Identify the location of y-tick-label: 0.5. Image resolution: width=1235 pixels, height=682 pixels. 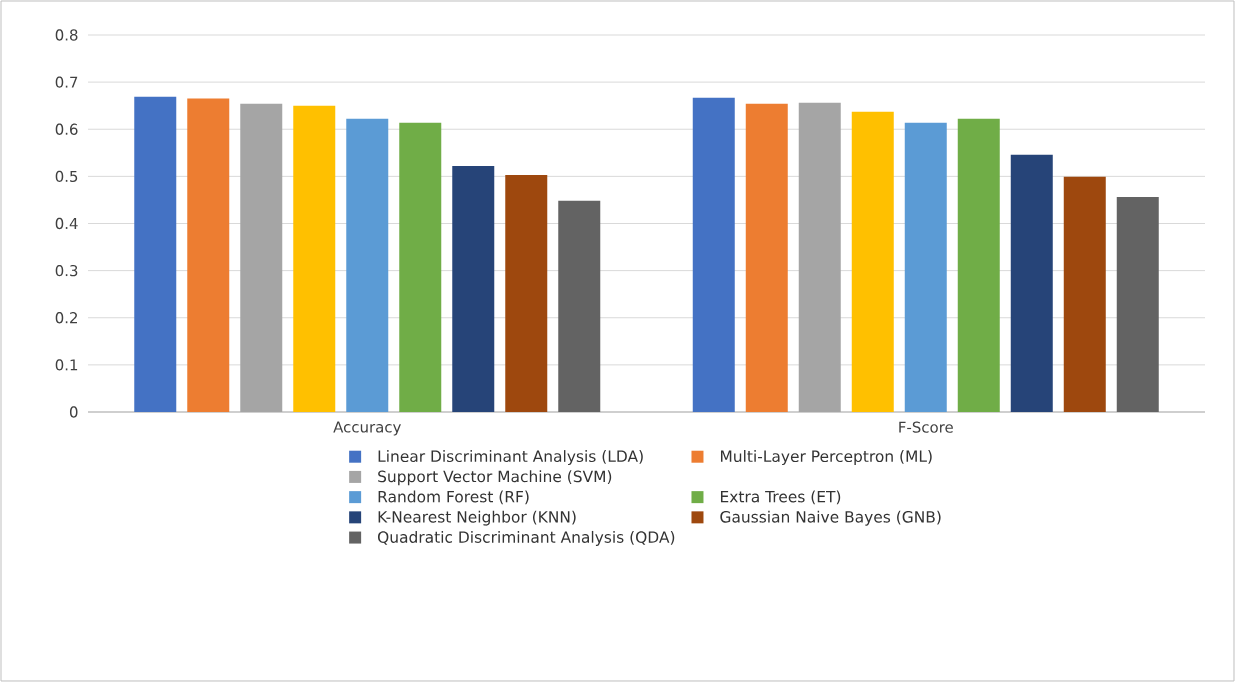
(66, 176).